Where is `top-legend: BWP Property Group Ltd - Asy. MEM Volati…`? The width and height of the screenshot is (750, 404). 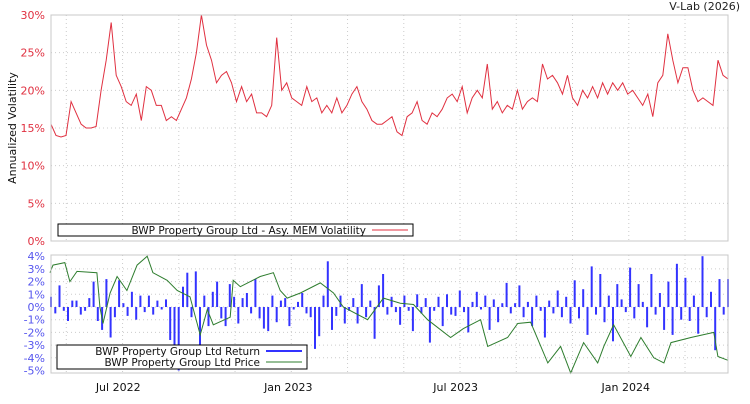 top-legend: BWP Property Group Ltd - Asy. MEM Volati… is located at coordinates (235, 230).